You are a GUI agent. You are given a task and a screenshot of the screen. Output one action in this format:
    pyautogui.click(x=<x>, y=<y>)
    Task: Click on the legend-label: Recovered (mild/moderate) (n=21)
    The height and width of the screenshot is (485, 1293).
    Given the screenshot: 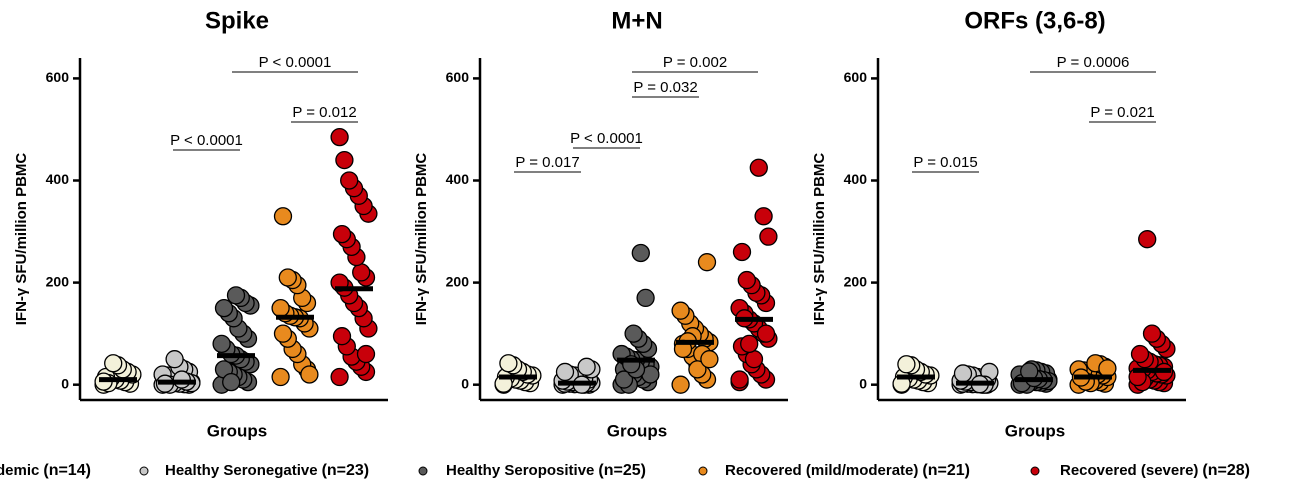 What is the action you would take?
    pyautogui.click(x=847, y=470)
    